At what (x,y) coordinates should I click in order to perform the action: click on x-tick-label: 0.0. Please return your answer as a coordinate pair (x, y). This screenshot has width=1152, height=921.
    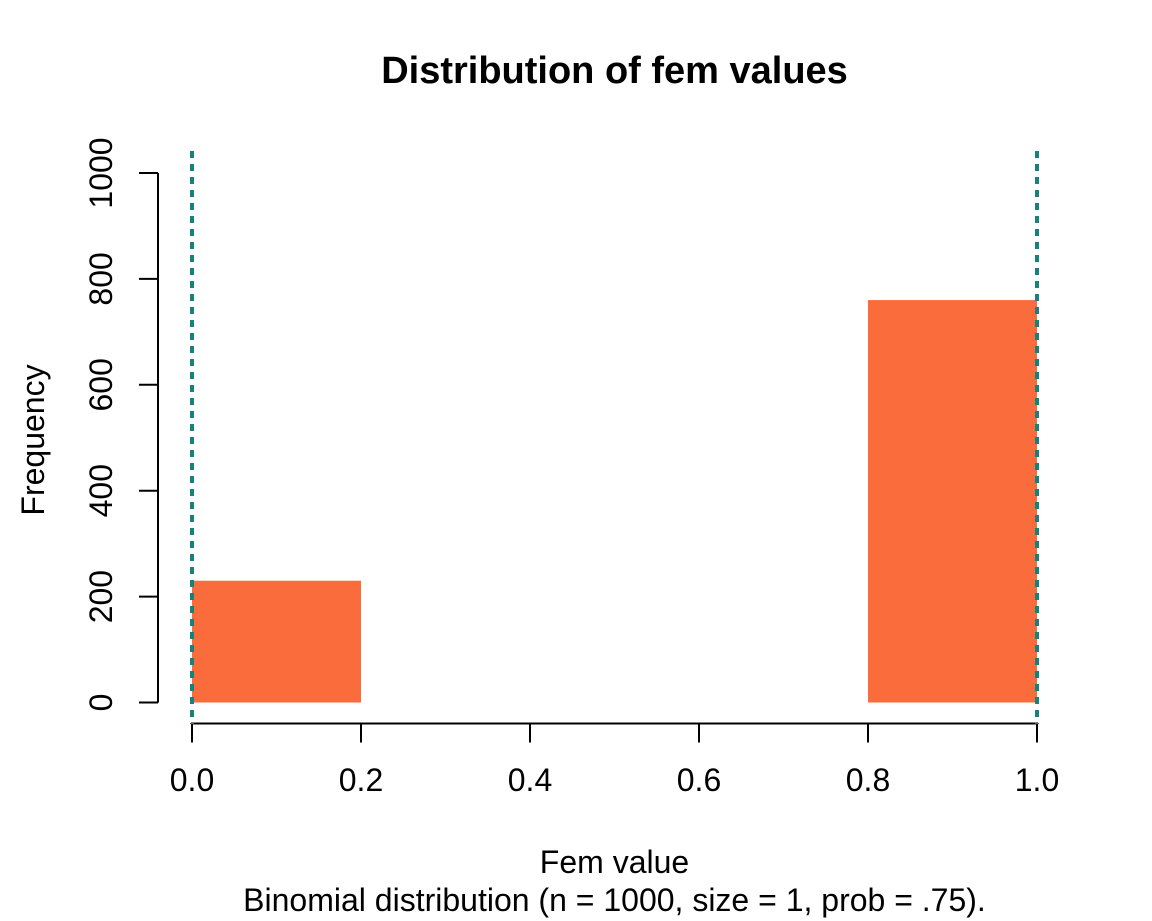
    Looking at the image, I should click on (192, 780).